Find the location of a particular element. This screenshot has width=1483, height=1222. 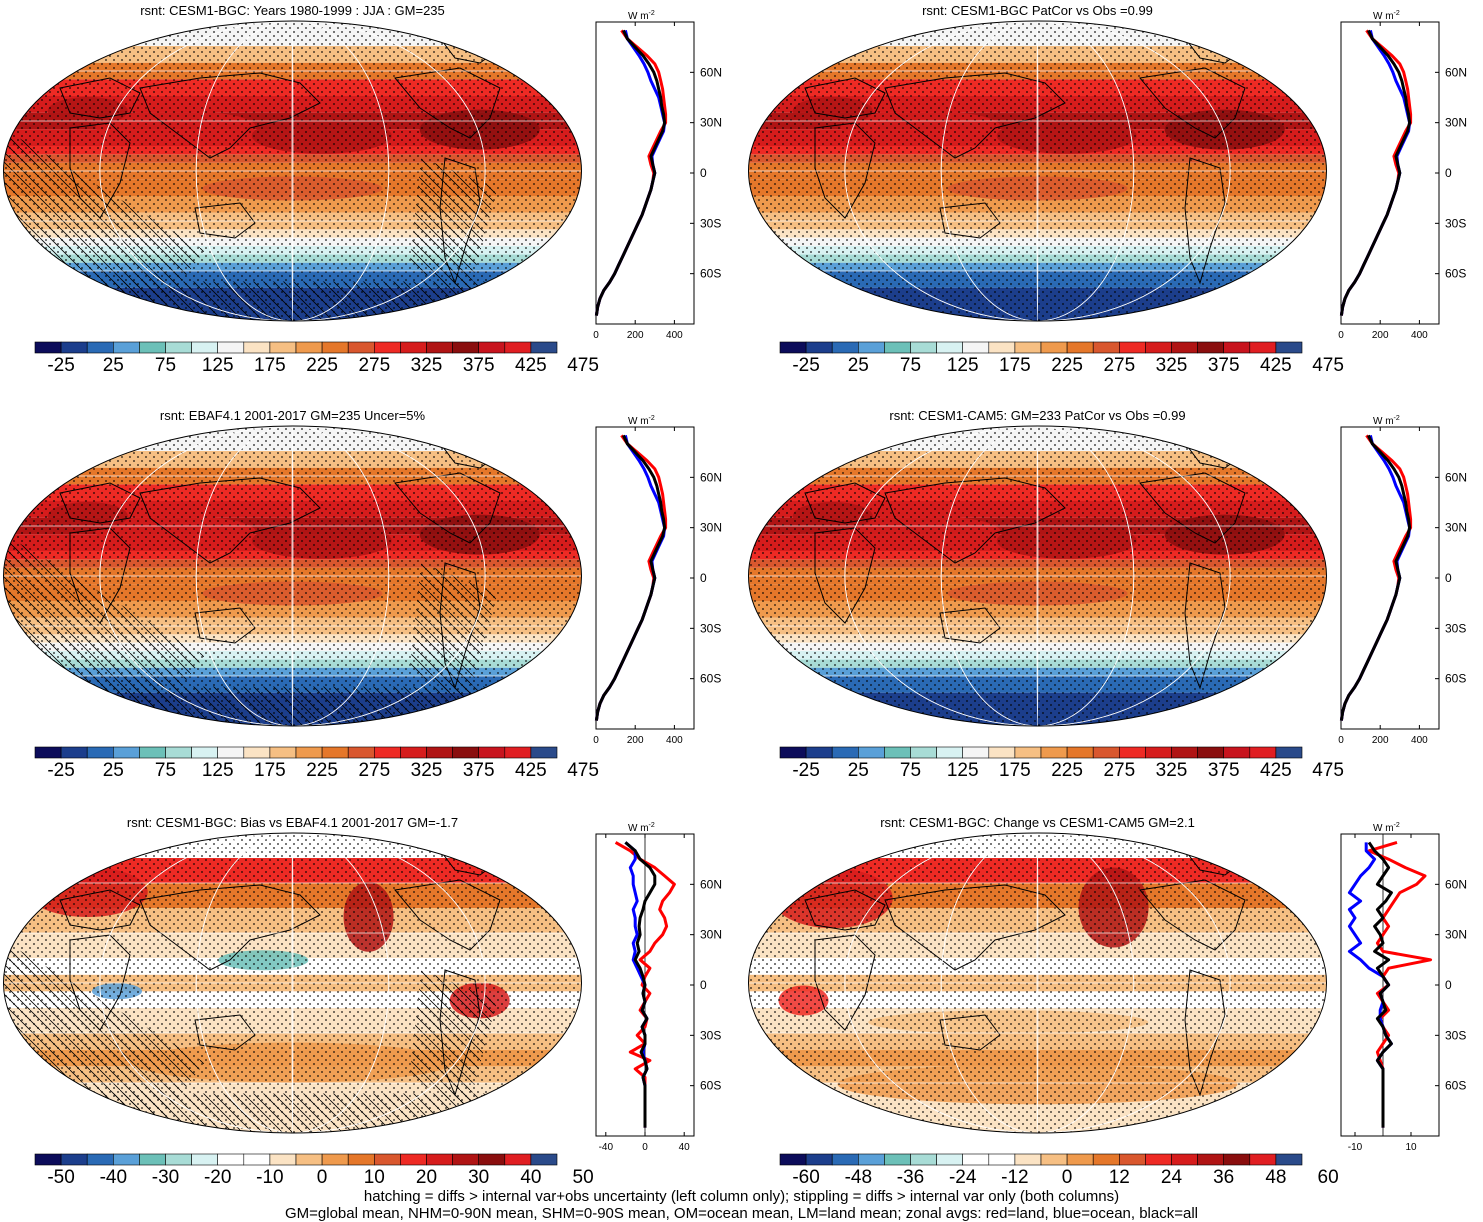

colorbar-tick-label: 0 is located at coordinates (322, 1177).